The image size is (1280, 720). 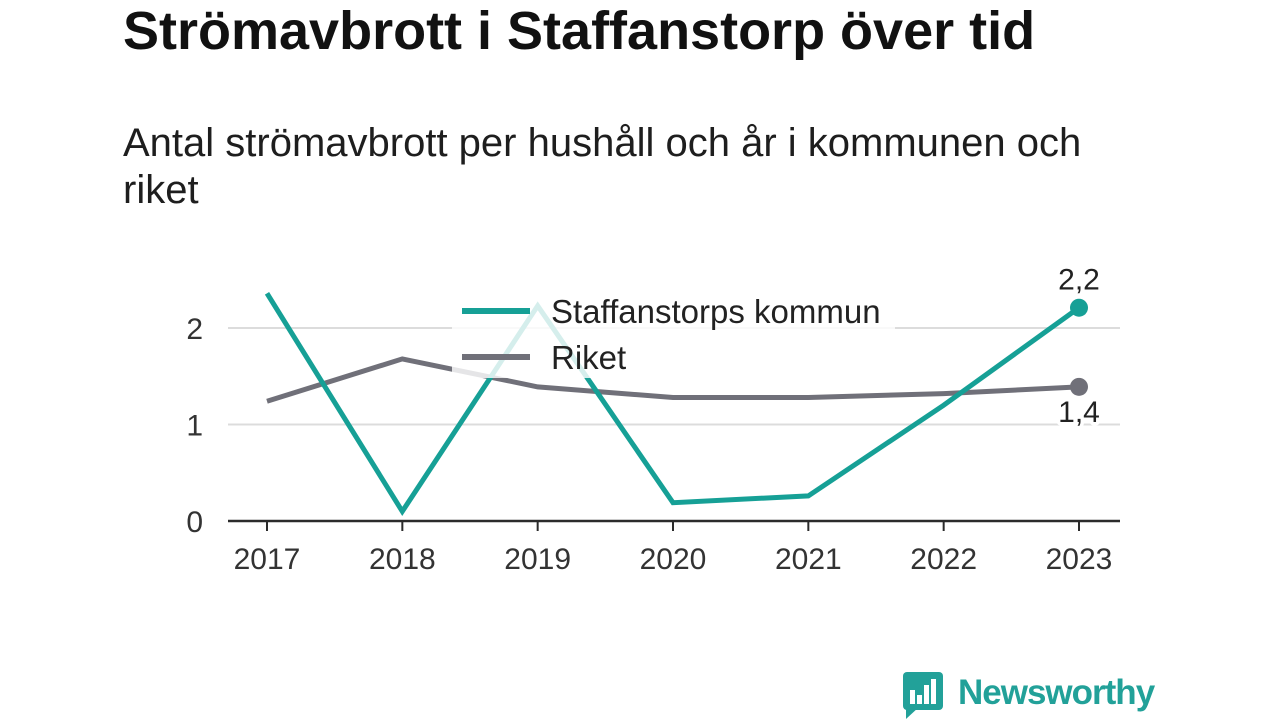 I want to click on legend-item-riket: Riket, so click(x=544, y=357).